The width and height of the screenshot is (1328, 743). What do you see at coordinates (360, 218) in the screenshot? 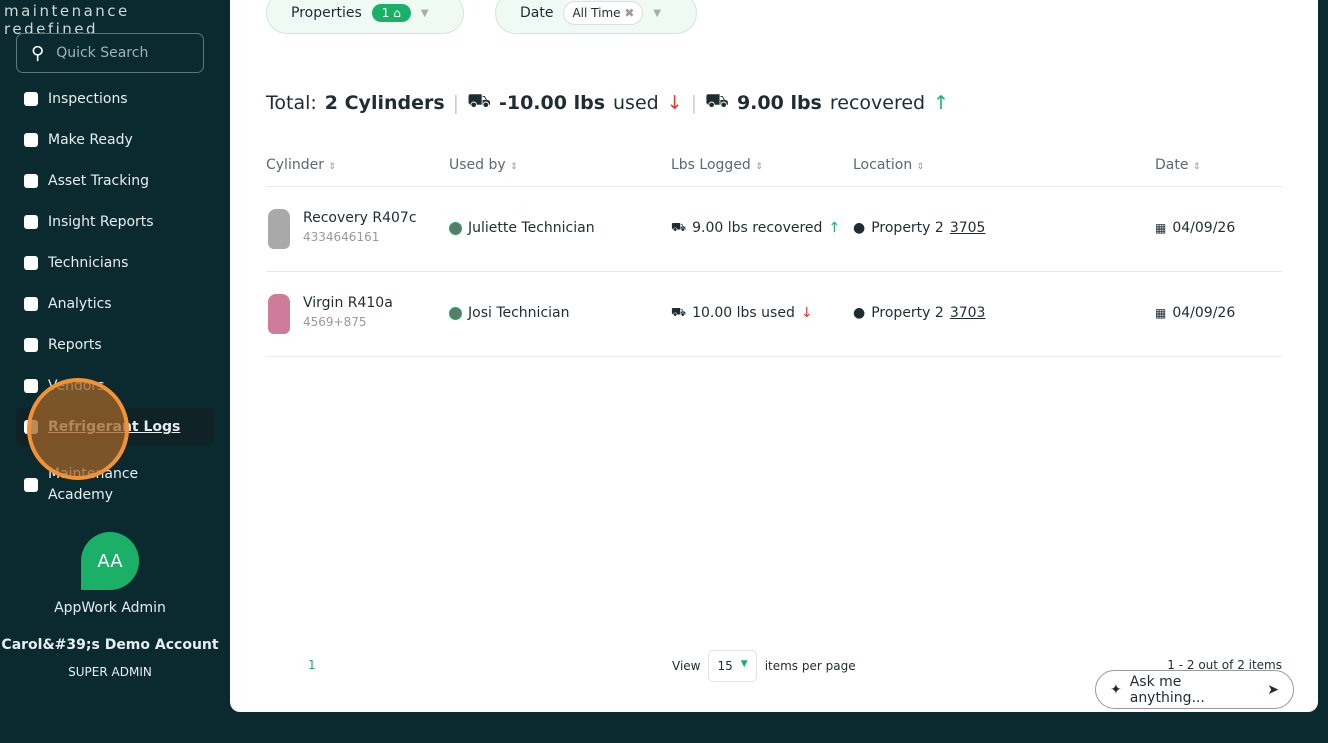
I see `cylinder-name: Recovery R407c` at bounding box center [360, 218].